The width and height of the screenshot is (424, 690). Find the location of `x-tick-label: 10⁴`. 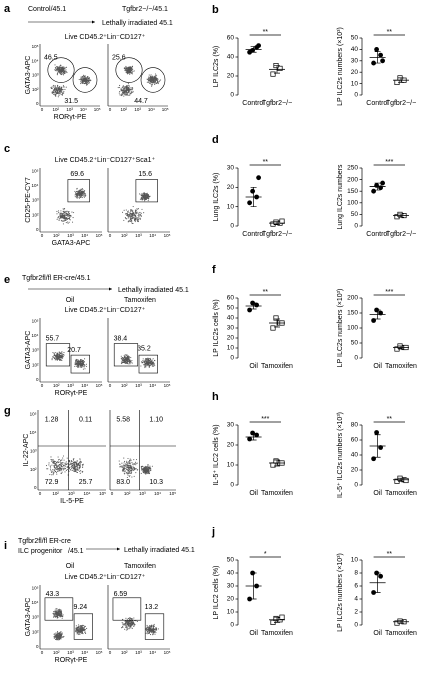

x-tick-label: 10⁴ is located at coordinates (83, 109).